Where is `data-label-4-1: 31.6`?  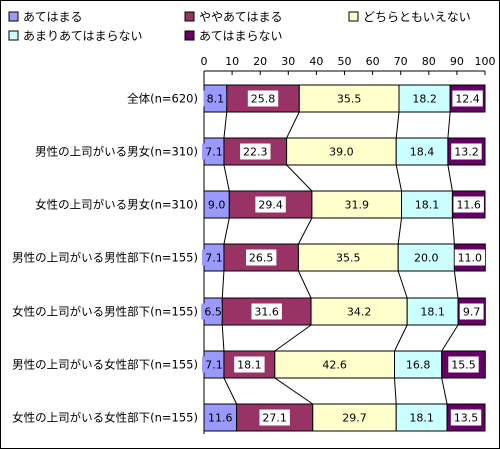 data-label-4-1: 31.6 is located at coordinates (266, 312).